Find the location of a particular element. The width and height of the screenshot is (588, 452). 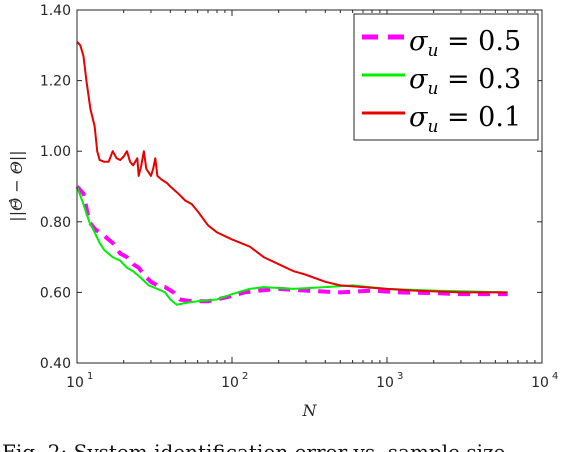

y-tick-label: 1.20 is located at coordinates (55, 82).